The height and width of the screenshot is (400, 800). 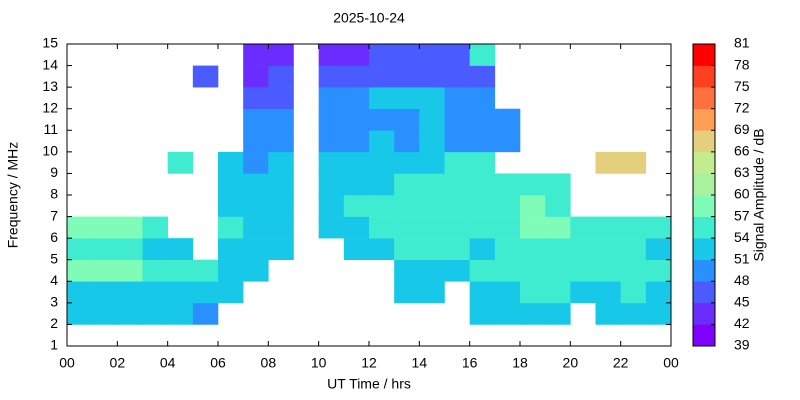 I want to click on colorbar-tick-label: 60, so click(x=742, y=194).